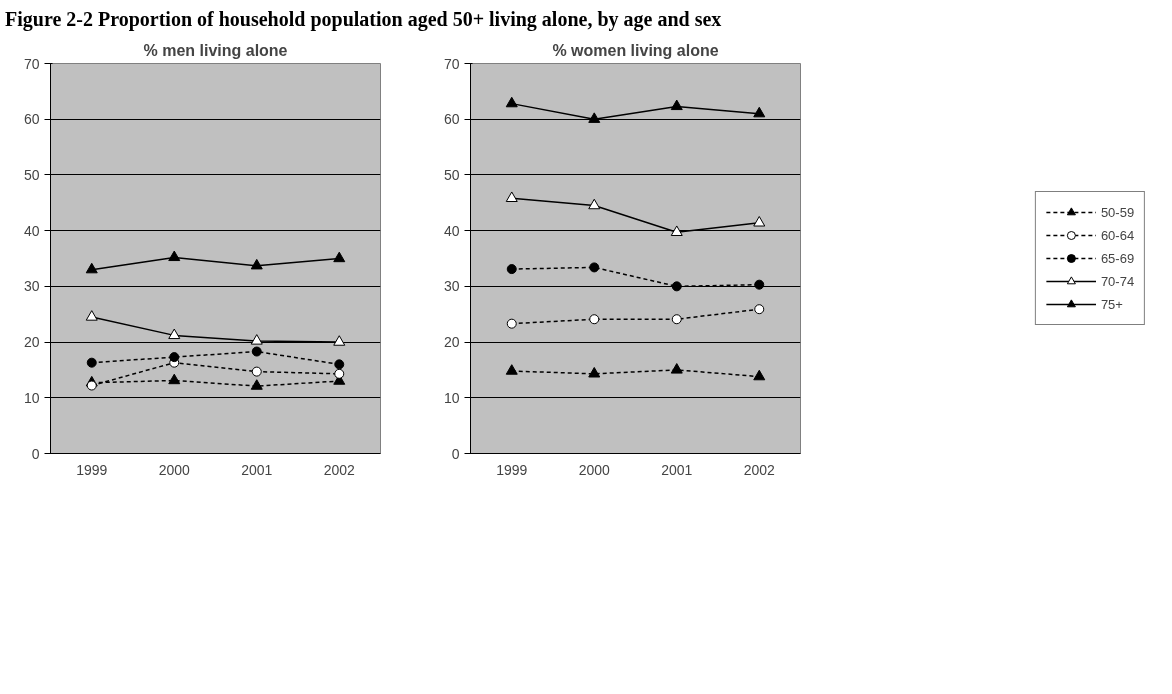  I want to click on legend-label: 60-64, so click(1117, 235).